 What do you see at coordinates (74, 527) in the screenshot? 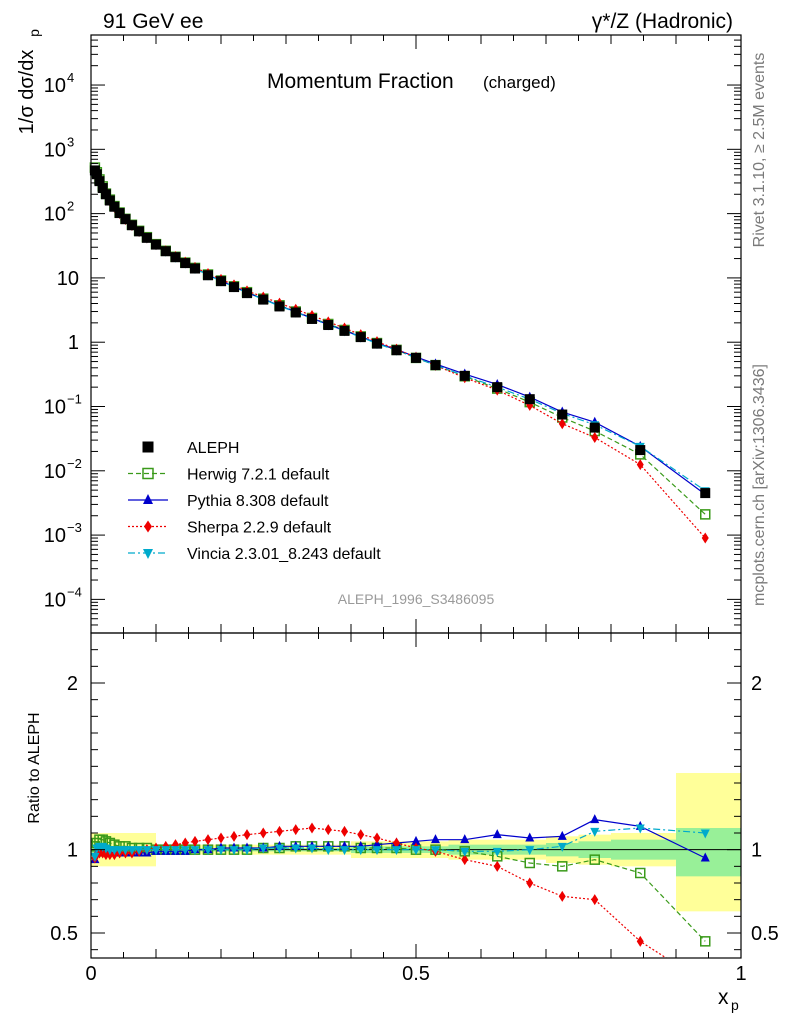
I see `y-tick-exponent: −3` at bounding box center [74, 527].